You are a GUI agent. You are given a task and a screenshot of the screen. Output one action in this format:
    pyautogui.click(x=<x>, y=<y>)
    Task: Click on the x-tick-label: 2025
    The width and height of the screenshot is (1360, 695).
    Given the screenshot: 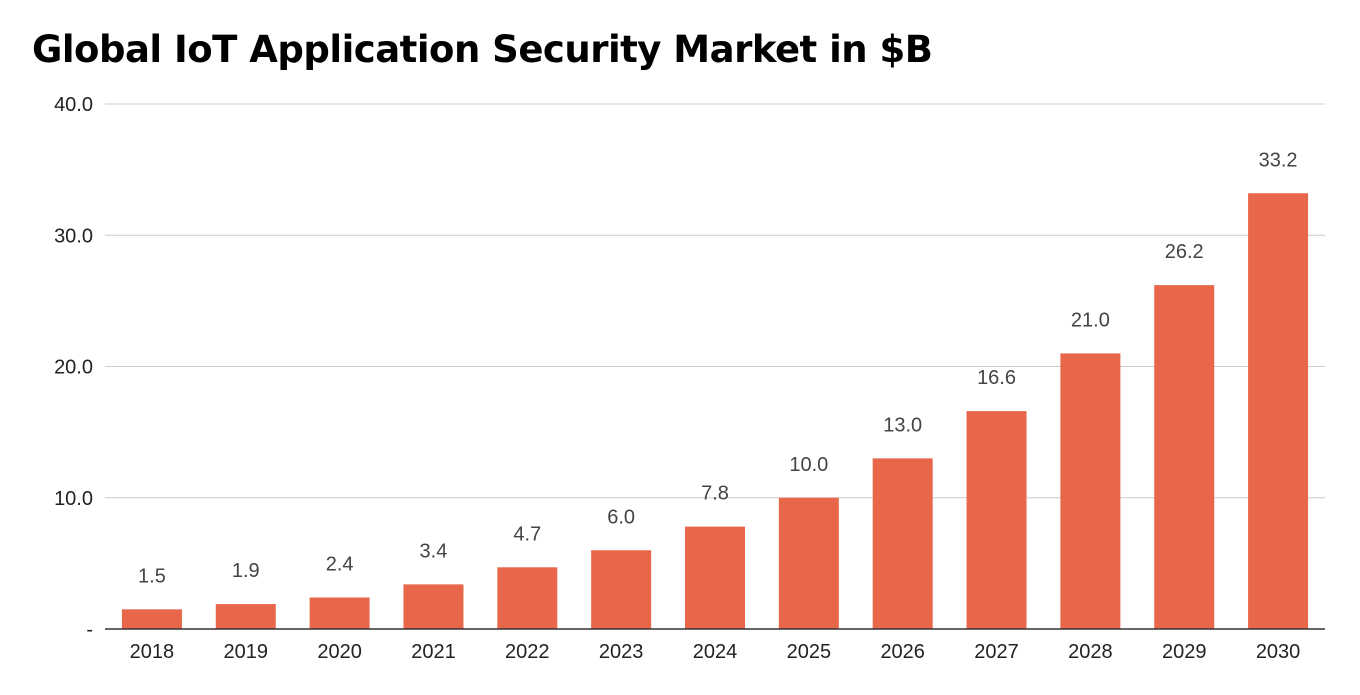 What is the action you would take?
    pyautogui.click(x=809, y=652)
    